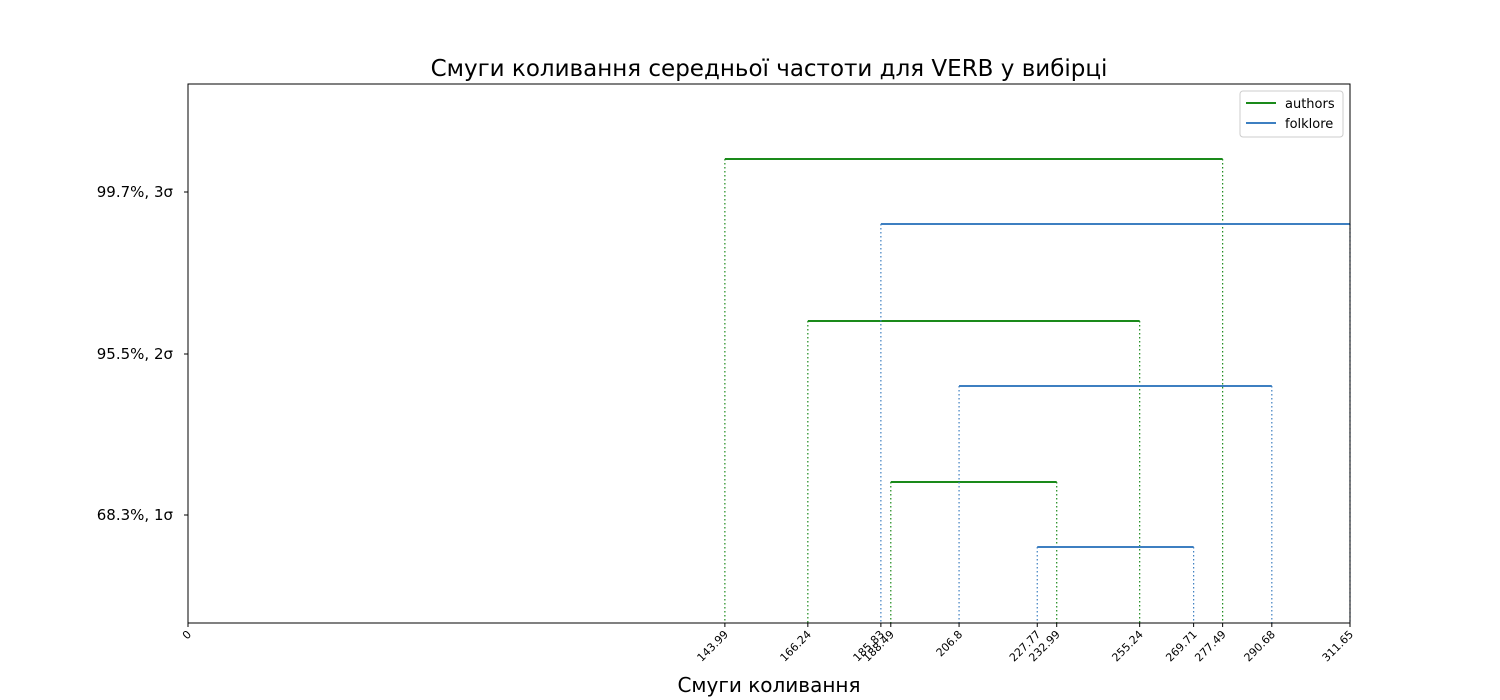 This screenshot has width=1500, height=700. I want to click on y-tick-label: 68.3%, 1σ, so click(135, 515).